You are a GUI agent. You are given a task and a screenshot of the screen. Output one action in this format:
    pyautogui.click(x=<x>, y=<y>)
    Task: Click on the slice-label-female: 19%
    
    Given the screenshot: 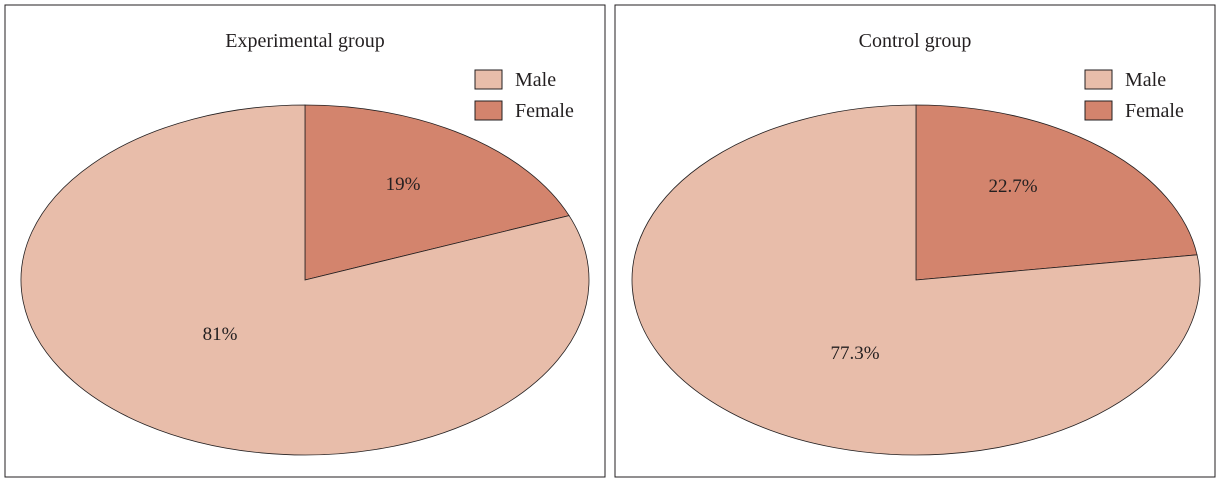 What is the action you would take?
    pyautogui.click(x=403, y=184)
    